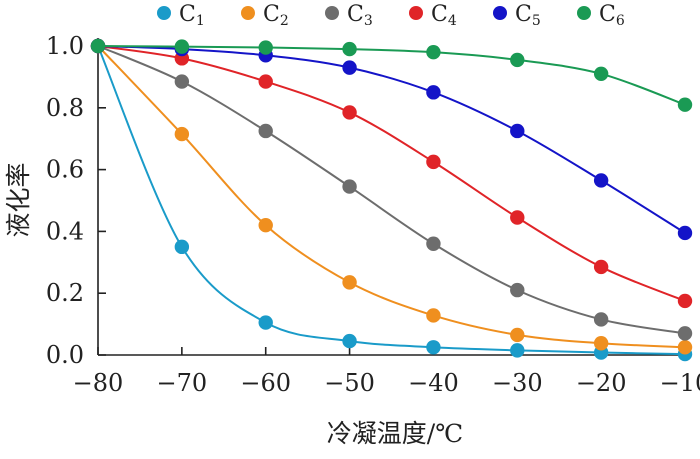  I want to click on legend-subscript: 1, so click(200, 21).